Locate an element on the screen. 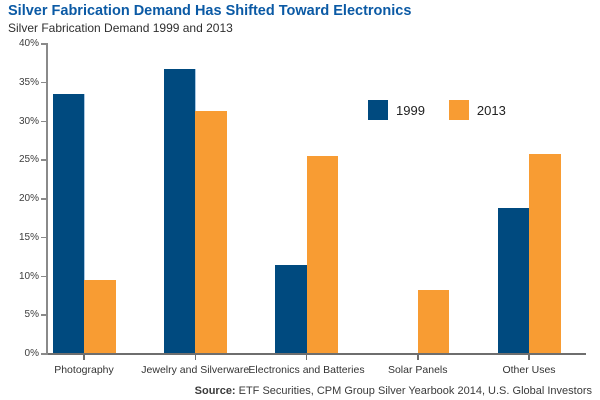 This screenshot has height=400, width=600. bar-2013-jewelry-and-silverware is located at coordinates (211, 232).